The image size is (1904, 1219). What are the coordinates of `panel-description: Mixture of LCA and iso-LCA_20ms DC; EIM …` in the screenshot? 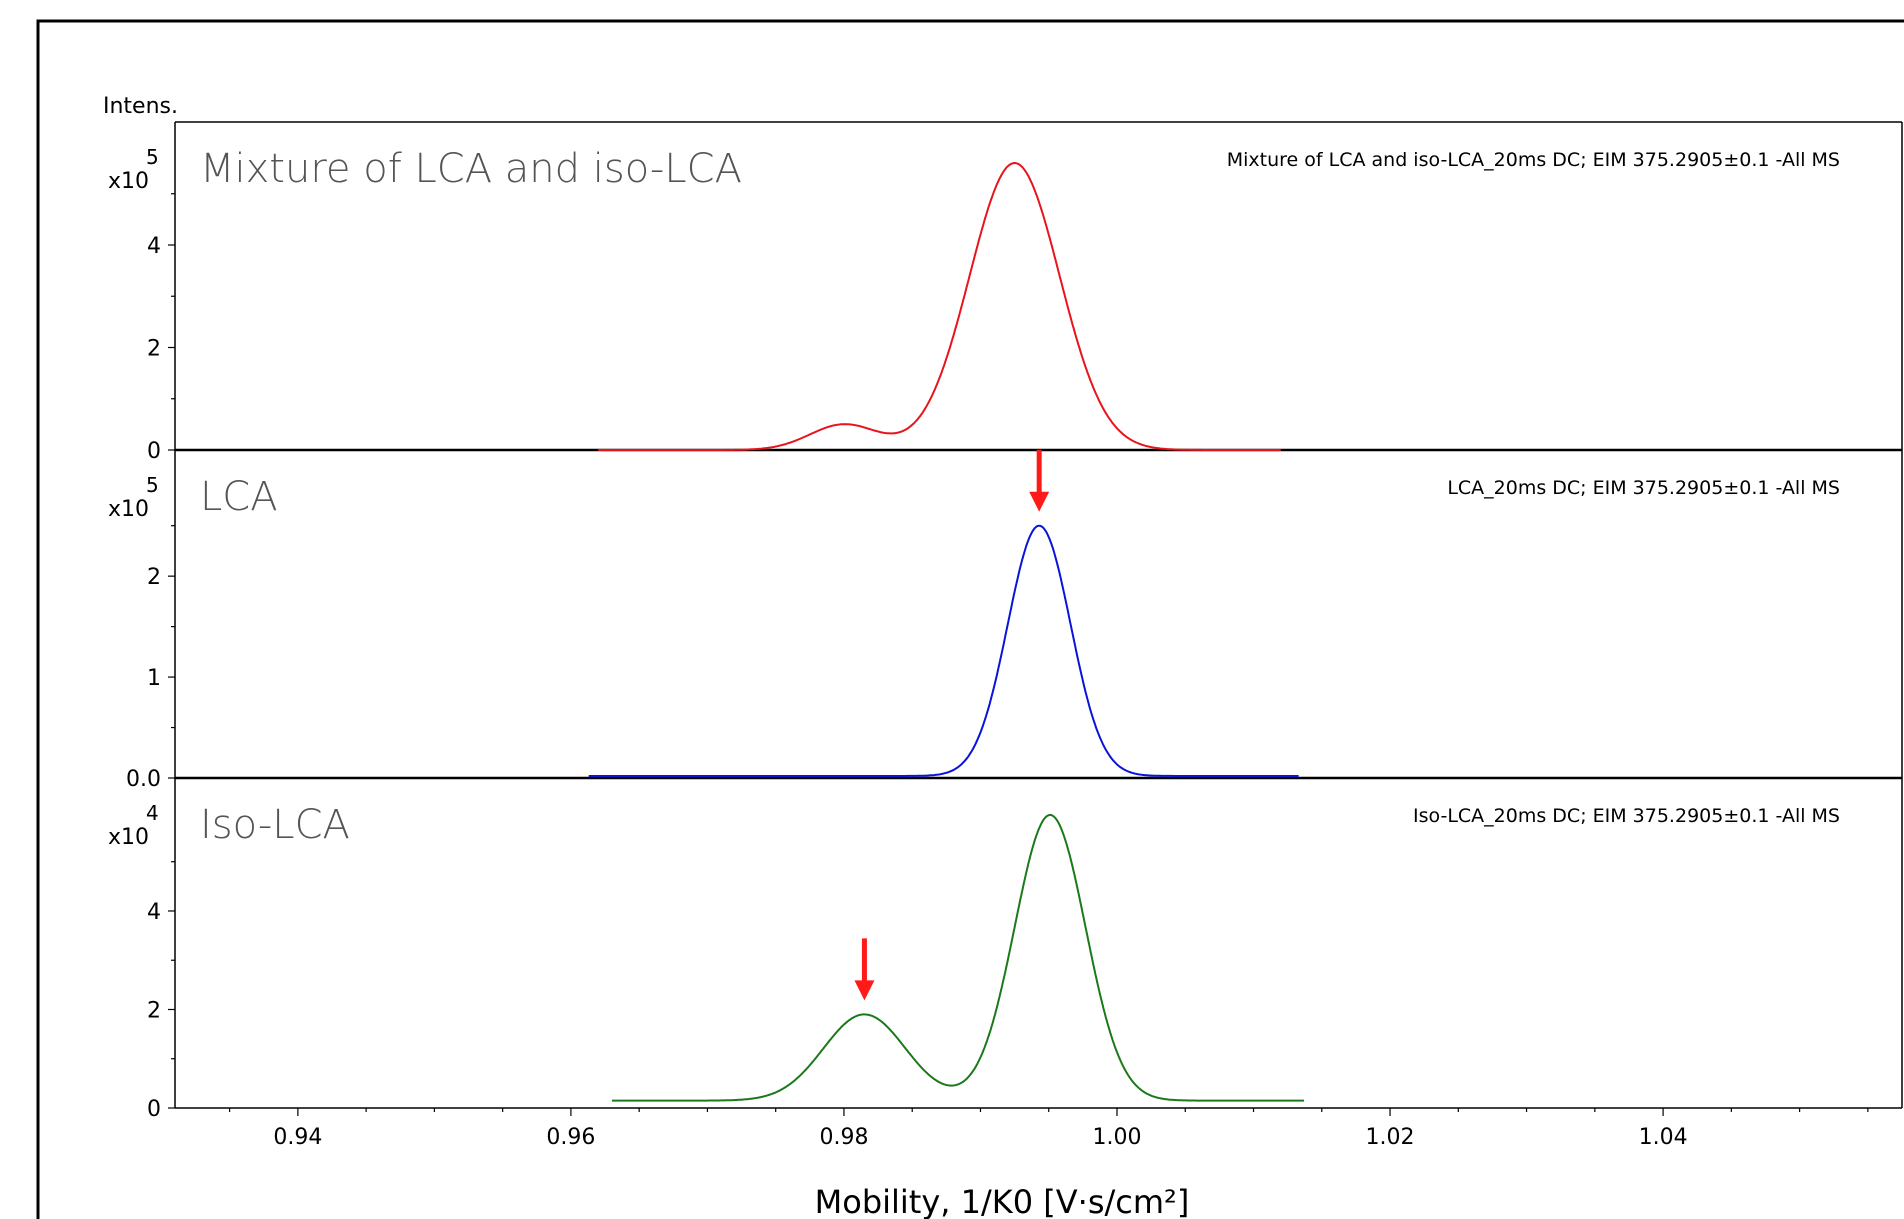 It's located at (1533, 160).